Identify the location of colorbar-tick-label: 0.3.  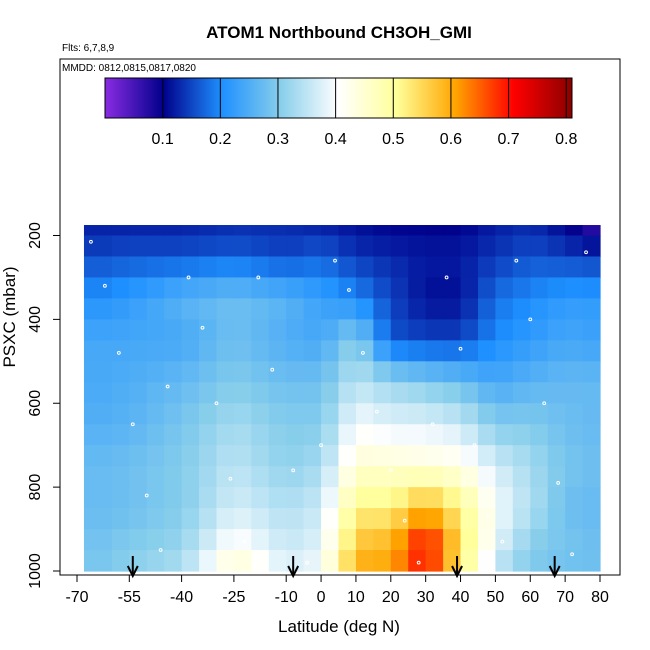
(278, 139).